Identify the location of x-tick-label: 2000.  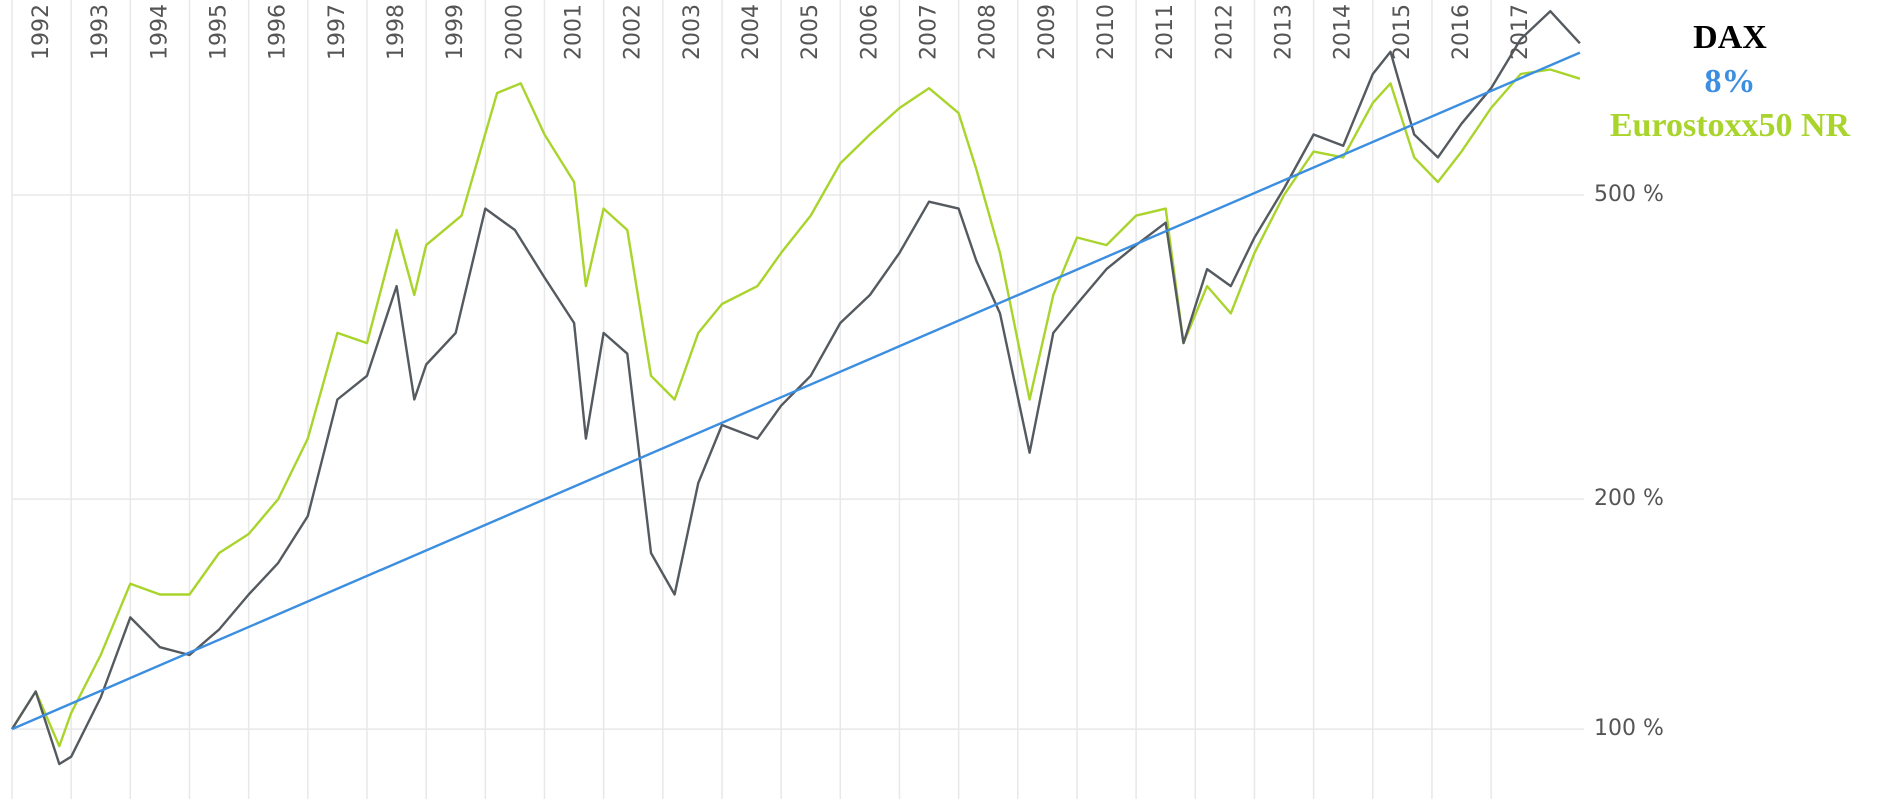
(514, 32).